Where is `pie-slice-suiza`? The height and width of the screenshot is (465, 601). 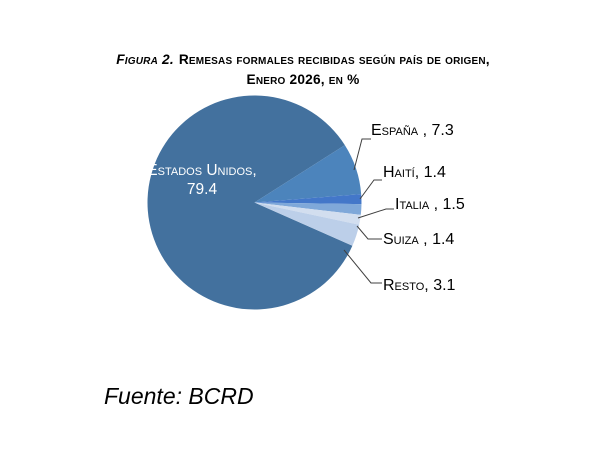 pie-slice-suiza is located at coordinates (307, 213).